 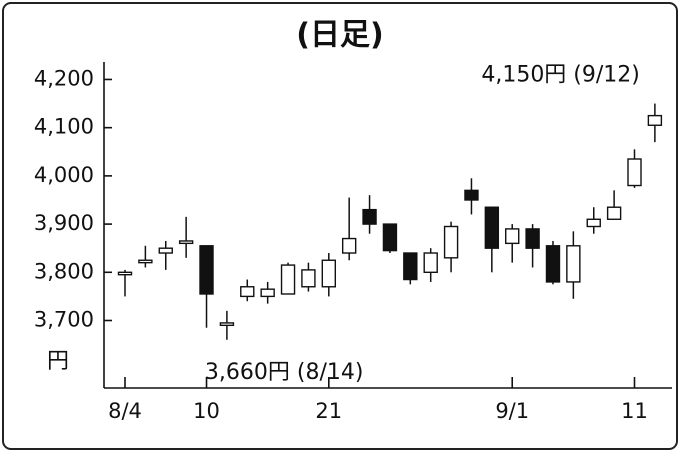 I want to click on y-tick-label: 4,200, so click(x=64, y=78).